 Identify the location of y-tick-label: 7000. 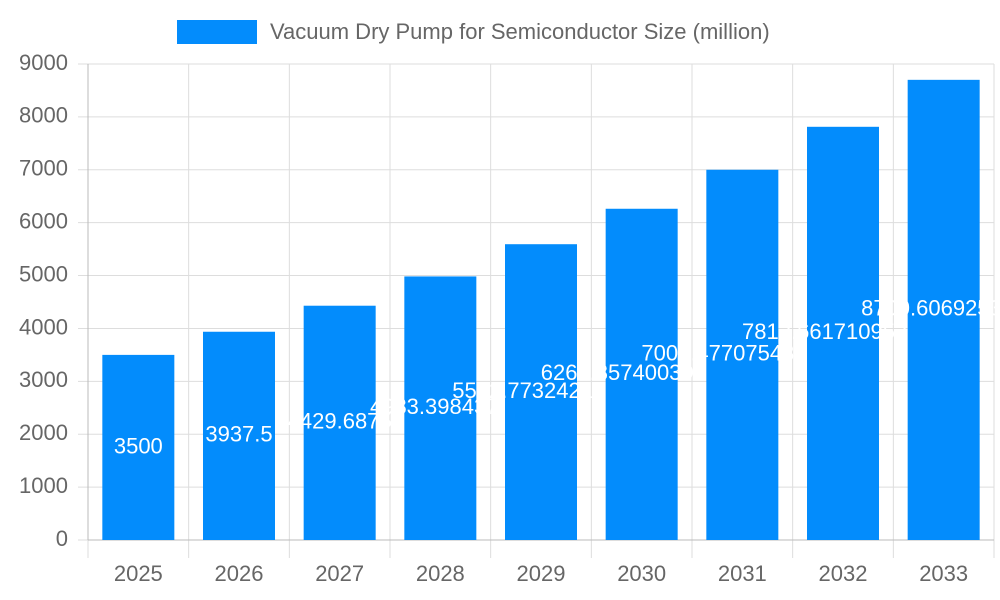
(43, 168).